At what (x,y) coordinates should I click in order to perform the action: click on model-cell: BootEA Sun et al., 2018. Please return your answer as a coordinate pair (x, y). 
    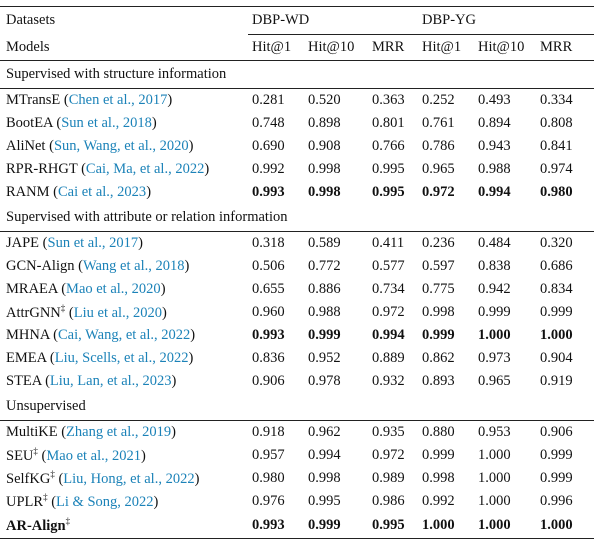
    Looking at the image, I should click on (124, 123).